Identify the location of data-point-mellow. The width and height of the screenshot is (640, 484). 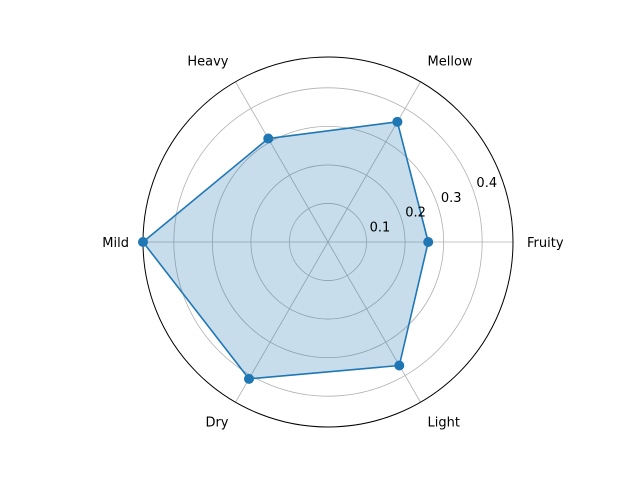
(397, 121).